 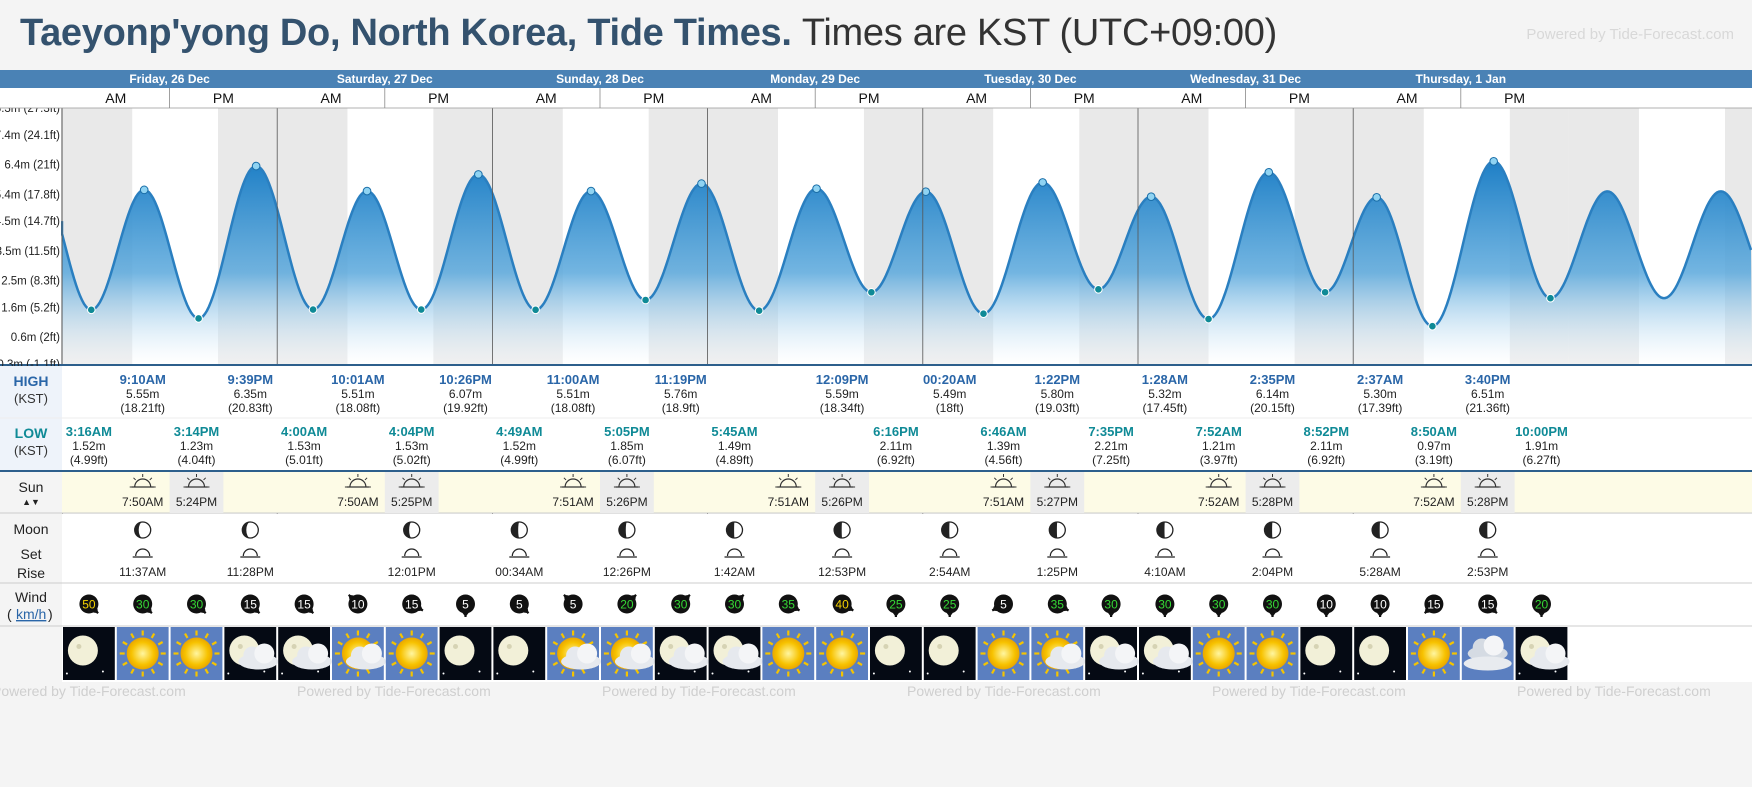 I want to click on moon-phase-icon, so click(x=949, y=539).